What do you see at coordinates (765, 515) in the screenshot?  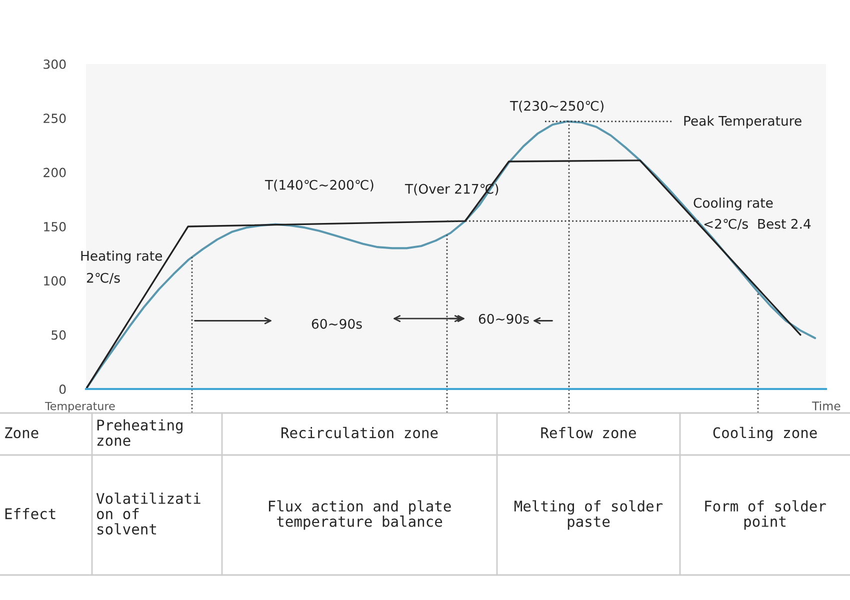 I see `text: Form of solder point` at bounding box center [765, 515].